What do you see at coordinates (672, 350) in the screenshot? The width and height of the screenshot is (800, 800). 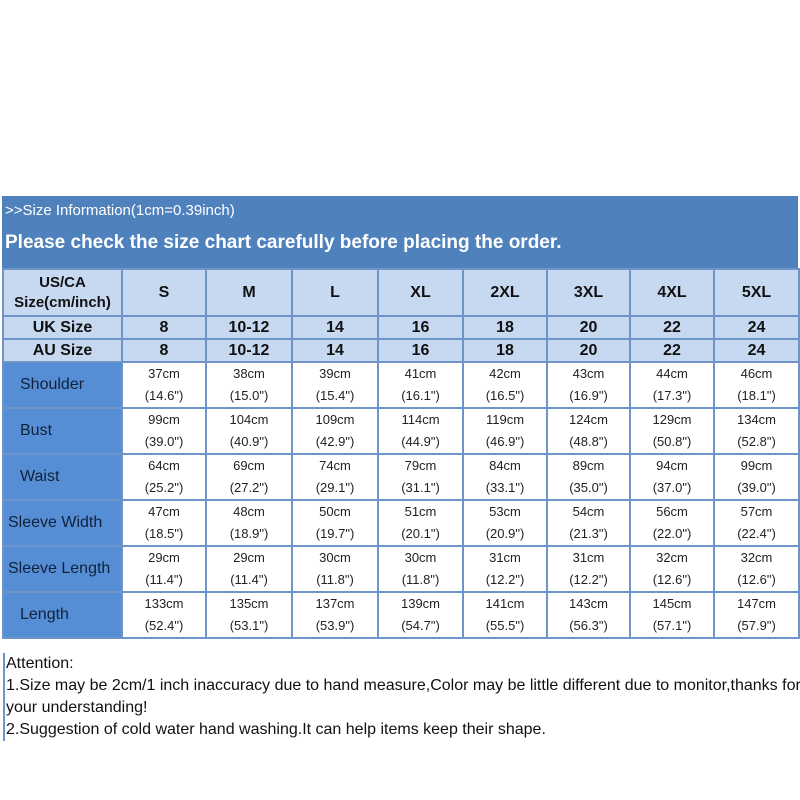 I see `au-size-value: 22` at bounding box center [672, 350].